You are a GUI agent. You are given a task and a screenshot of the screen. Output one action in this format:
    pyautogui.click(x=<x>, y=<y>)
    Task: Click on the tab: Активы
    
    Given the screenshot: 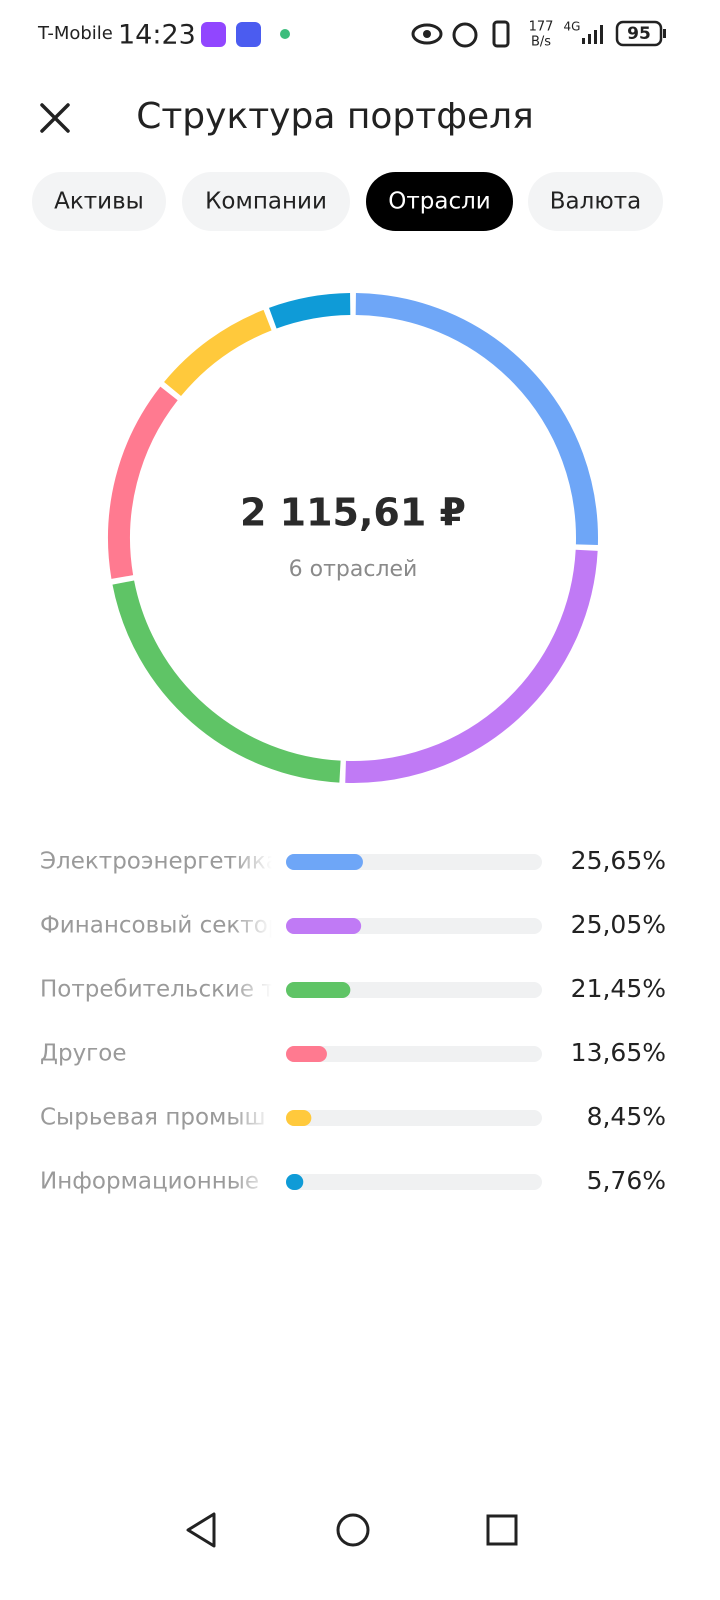 What is the action you would take?
    pyautogui.click(x=99, y=201)
    